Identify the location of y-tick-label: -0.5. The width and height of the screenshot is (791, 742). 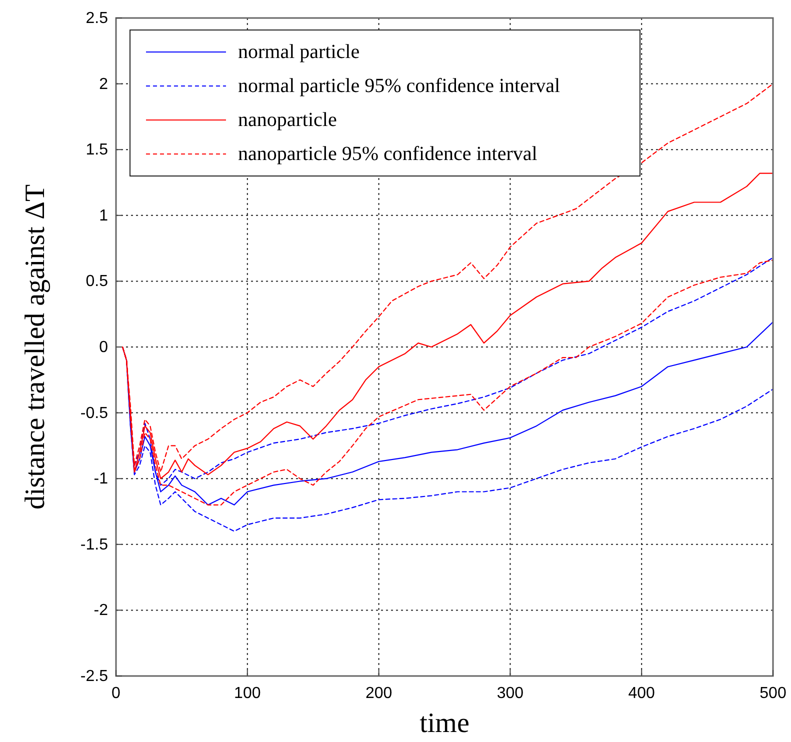
(94, 413).